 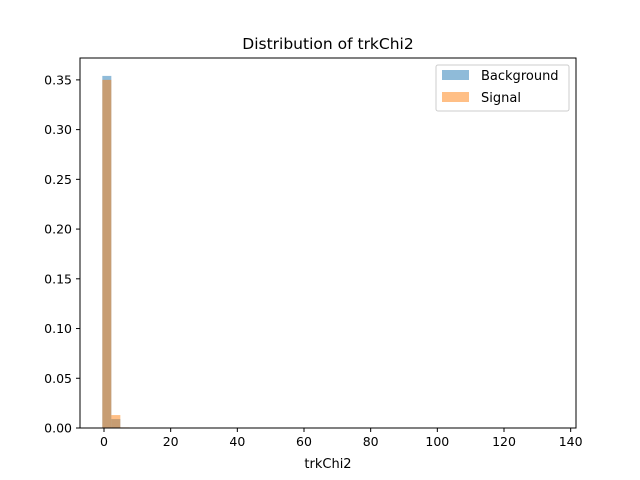 I want to click on legend-frame, so click(x=502, y=88).